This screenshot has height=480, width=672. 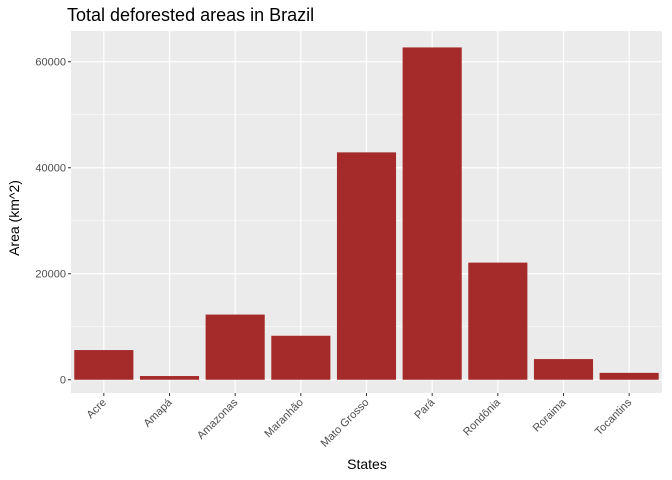 I want to click on x-tick-label: Acre, so click(x=96, y=409).